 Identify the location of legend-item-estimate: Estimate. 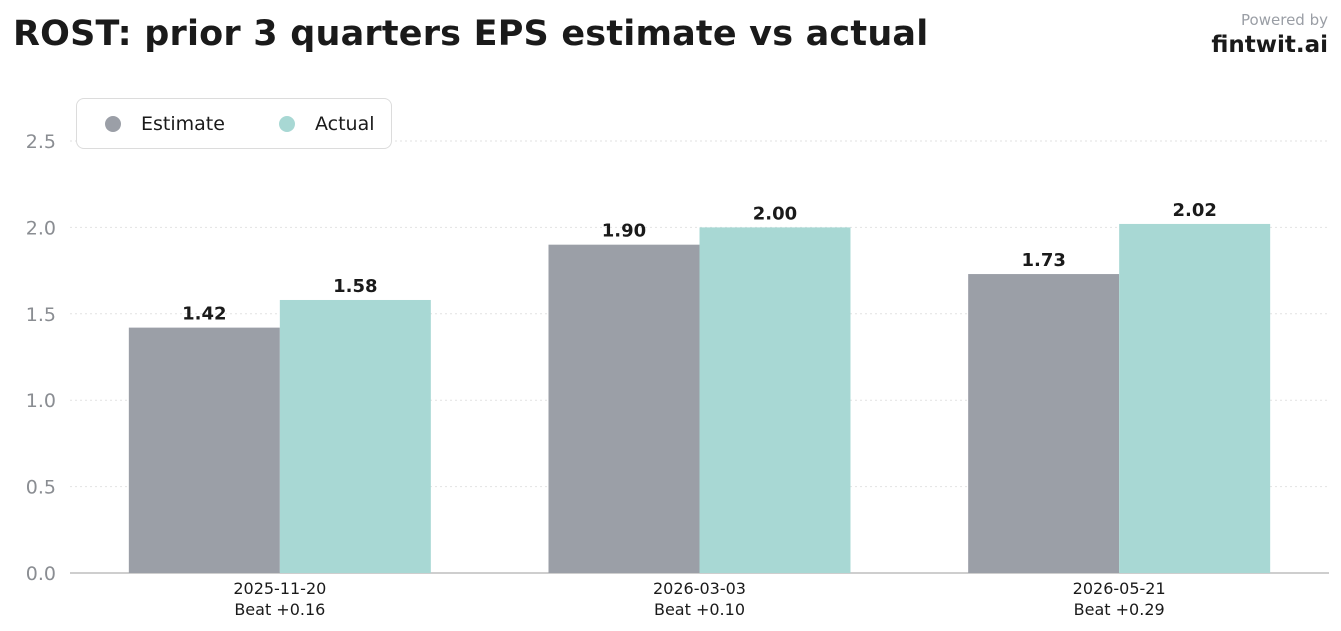
(165, 123).